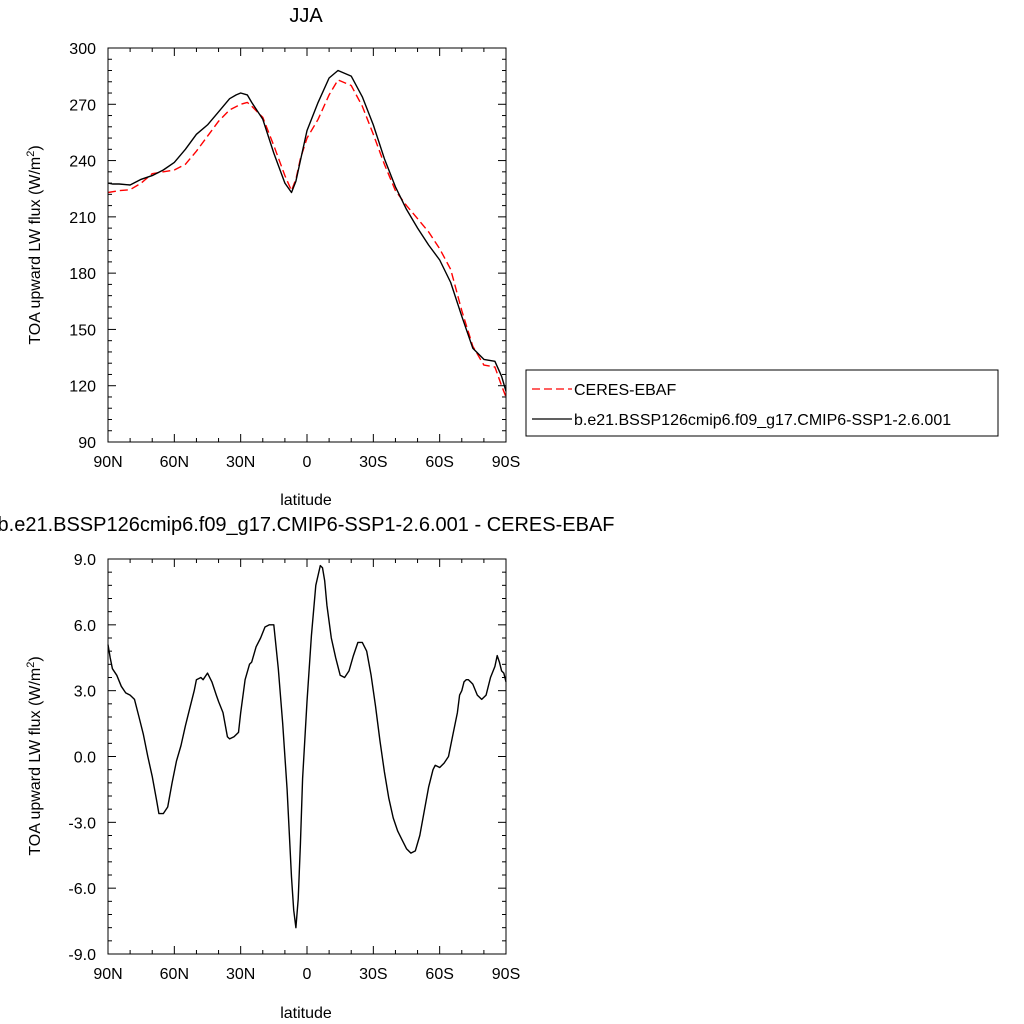 The width and height of the screenshot is (1024, 1024). I want to click on bottom-ytick-label: -9.0, so click(82, 955).